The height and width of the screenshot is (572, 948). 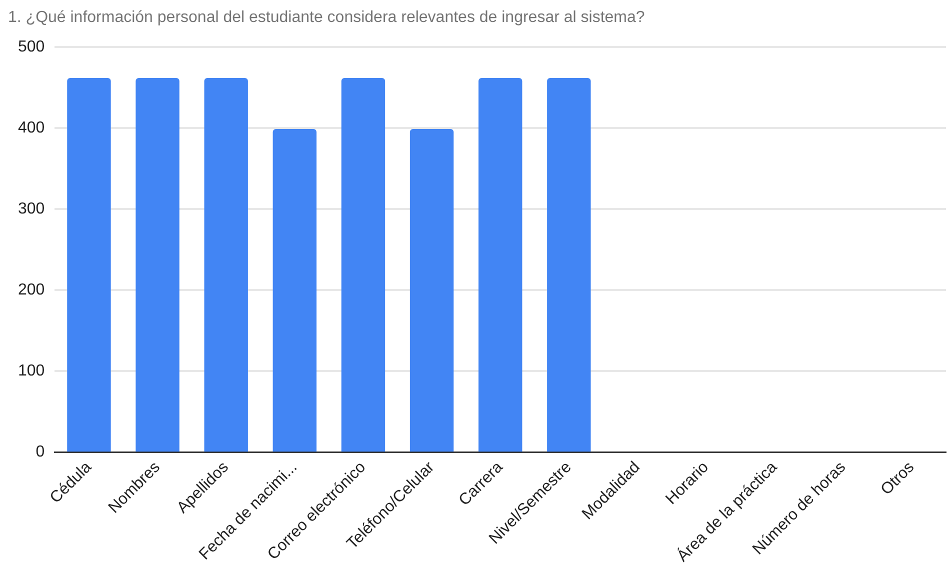 I want to click on chart-title: 1. ¿Qué información personal del estudiante considera relevantes de ingresar al sistema?, so click(x=326, y=17).